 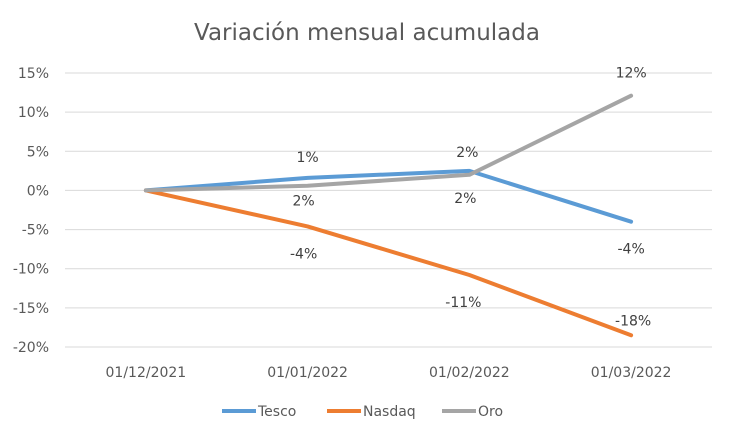 I want to click on x-tick-label: 01/02/2022, so click(x=469, y=373).